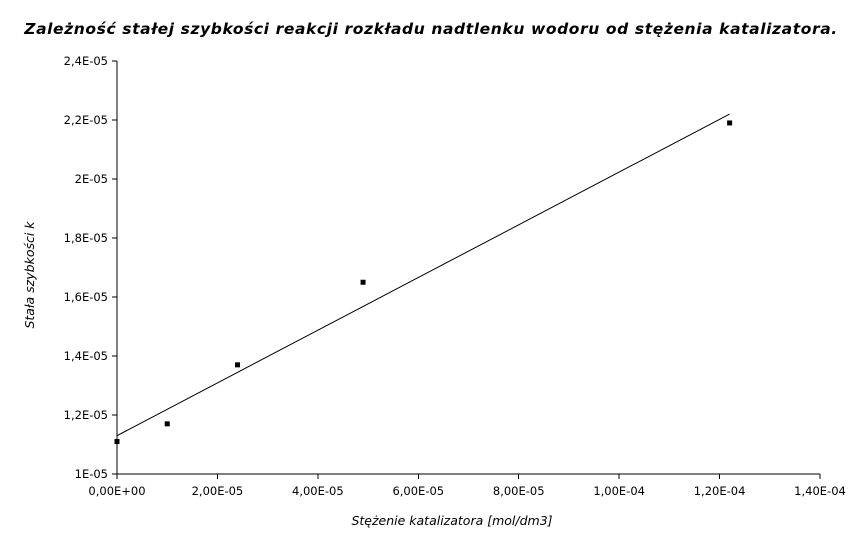 The width and height of the screenshot is (866, 552). I want to click on x-tick-label: 4,00E-05, so click(318, 491).